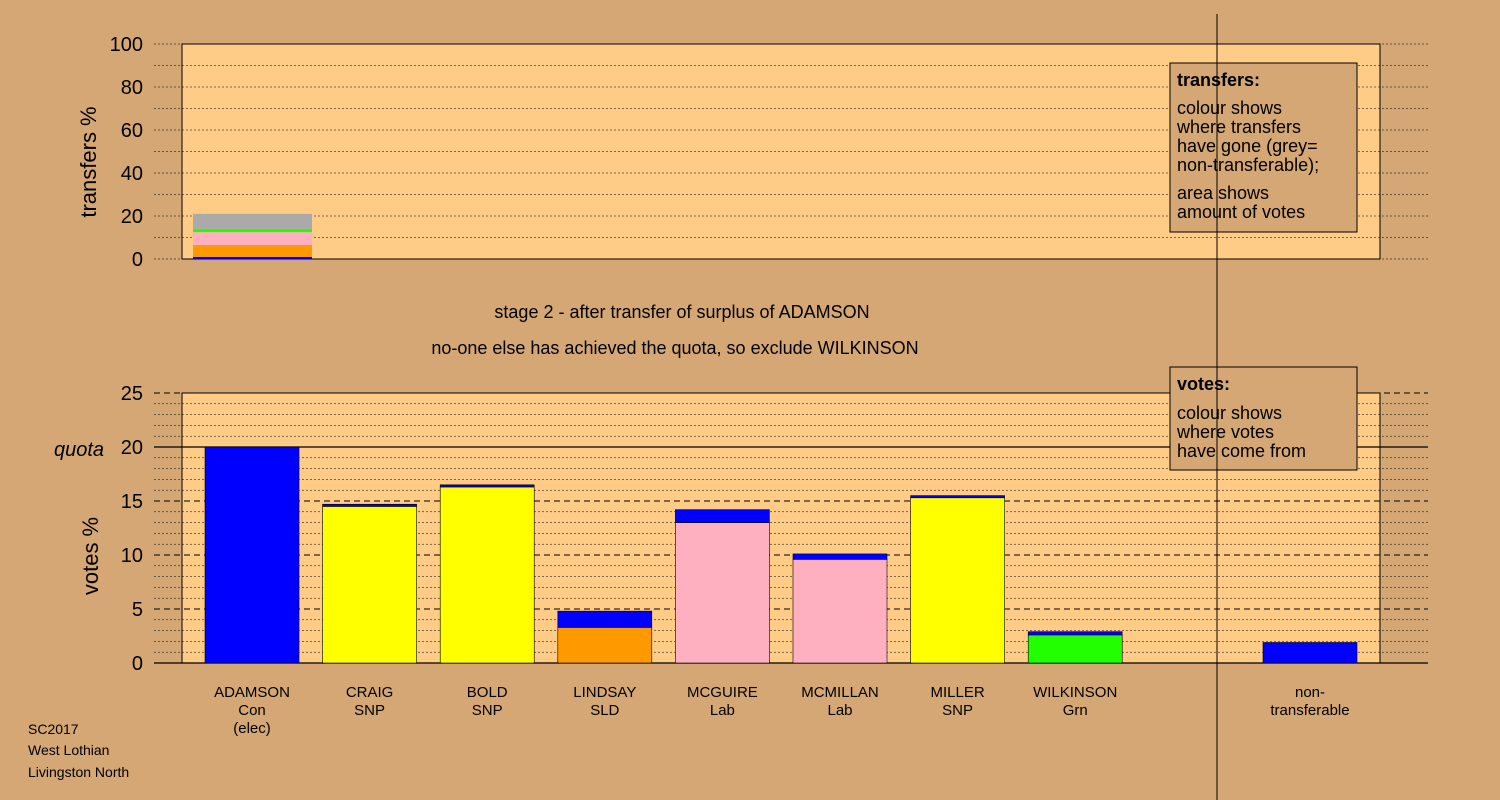 This screenshot has height=800, width=1500. I want to click on transfers-legend-line: have gone (grey=, so click(1247, 146).